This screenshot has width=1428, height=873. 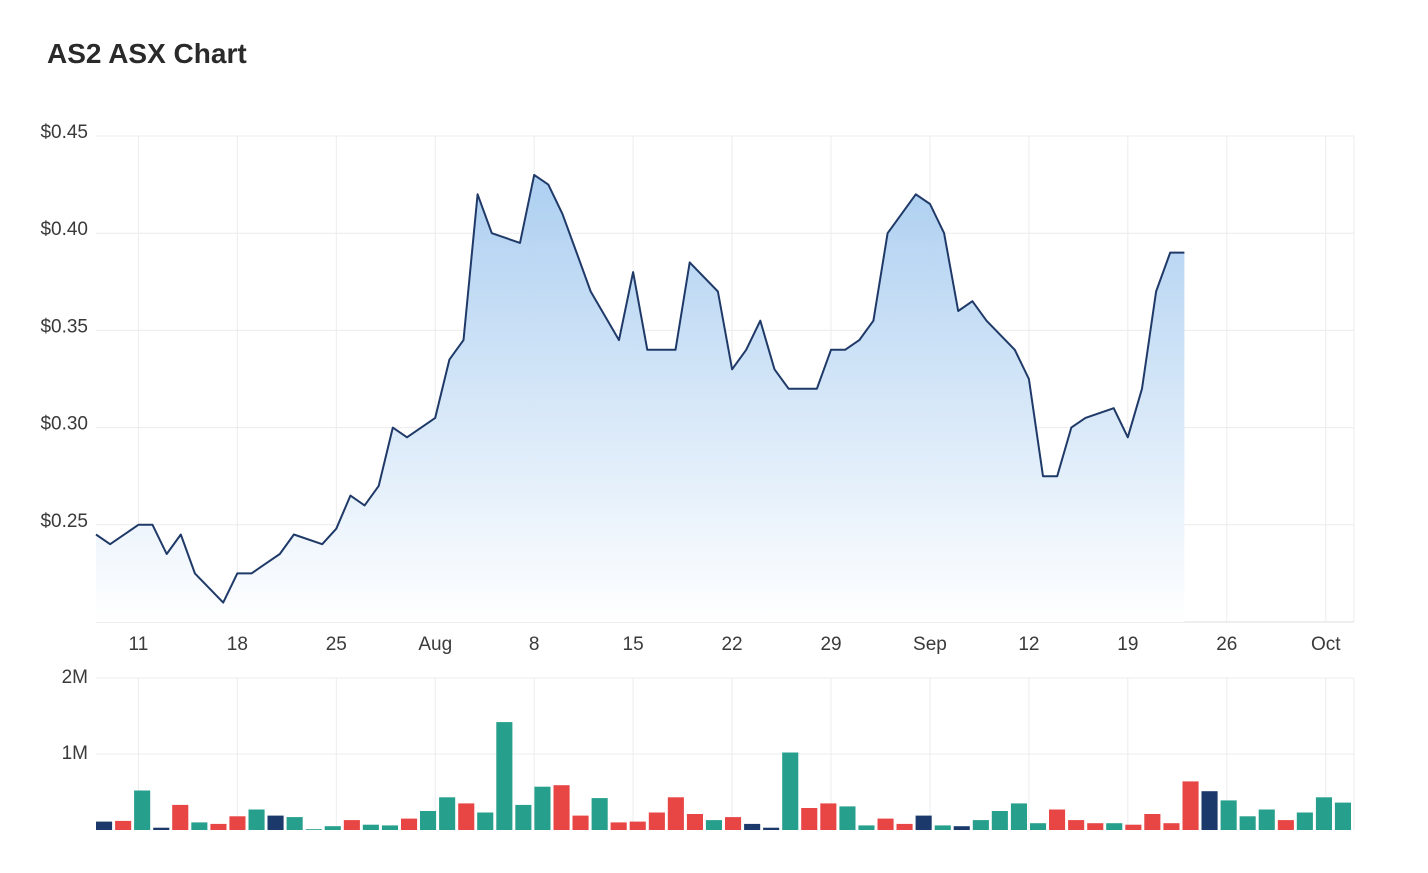 I want to click on price-x-tick-label: 25, so click(x=336, y=644).